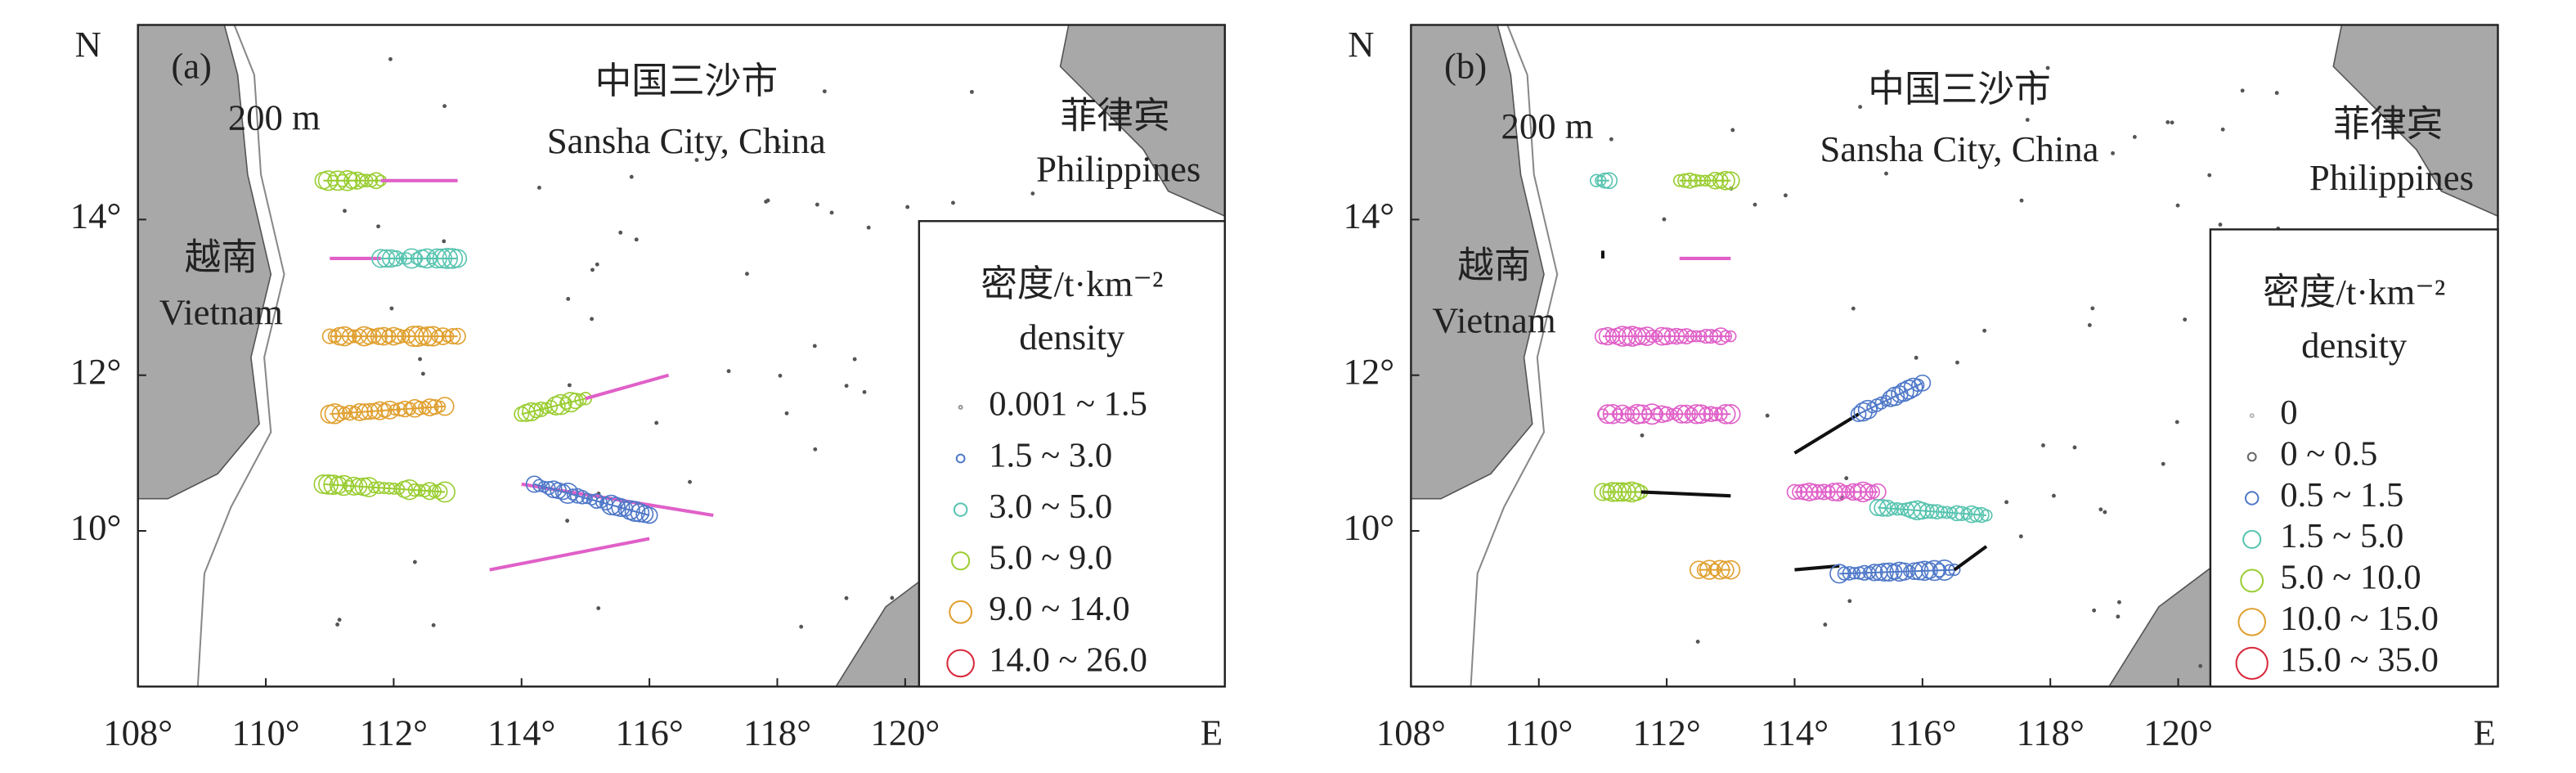  I want to click on x-tick-label: 114°, so click(1795, 733).